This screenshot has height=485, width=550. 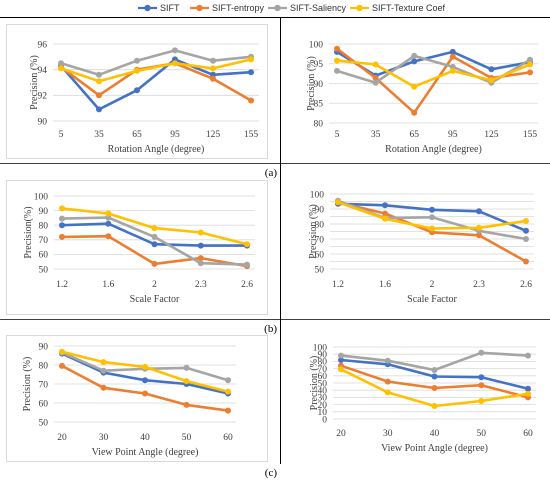 I want to click on series-line-sift, so click(x=156, y=84).